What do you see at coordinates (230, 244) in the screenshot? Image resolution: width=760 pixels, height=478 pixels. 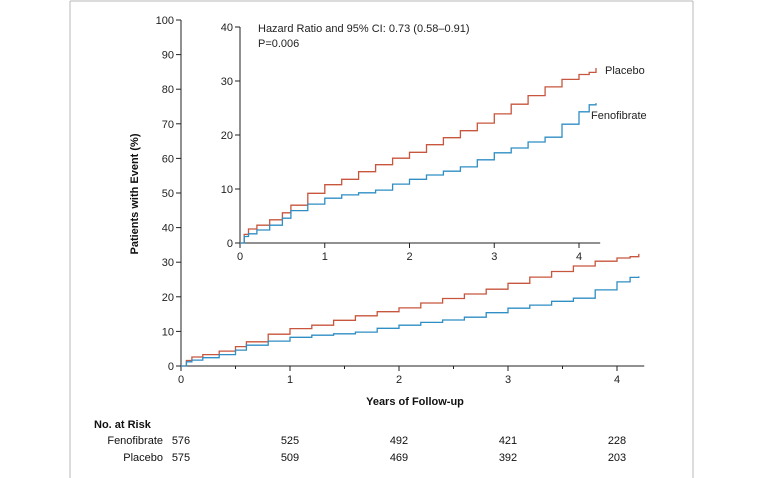 I see `inset-y-tick-label: 0` at bounding box center [230, 244].